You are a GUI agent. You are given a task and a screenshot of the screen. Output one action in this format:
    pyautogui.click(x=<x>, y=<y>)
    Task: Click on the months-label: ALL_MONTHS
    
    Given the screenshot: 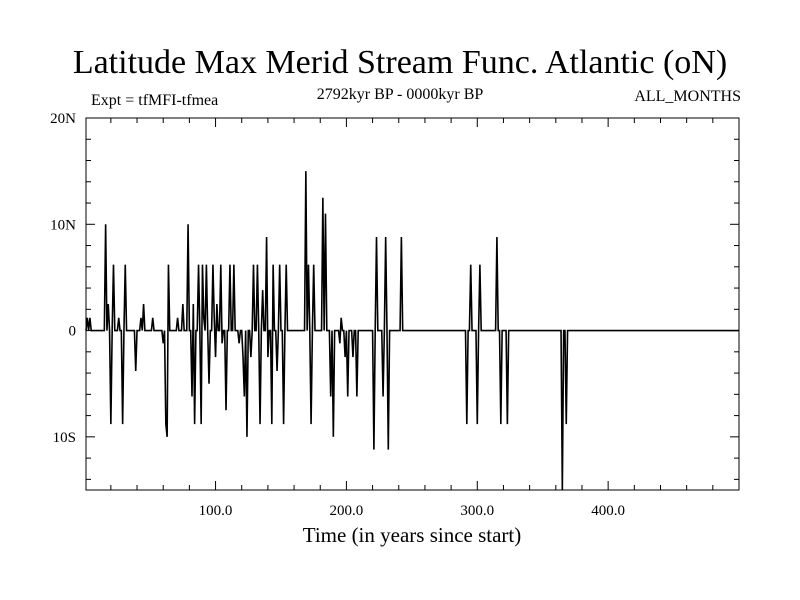 What is the action you would take?
    pyautogui.click(x=687, y=96)
    